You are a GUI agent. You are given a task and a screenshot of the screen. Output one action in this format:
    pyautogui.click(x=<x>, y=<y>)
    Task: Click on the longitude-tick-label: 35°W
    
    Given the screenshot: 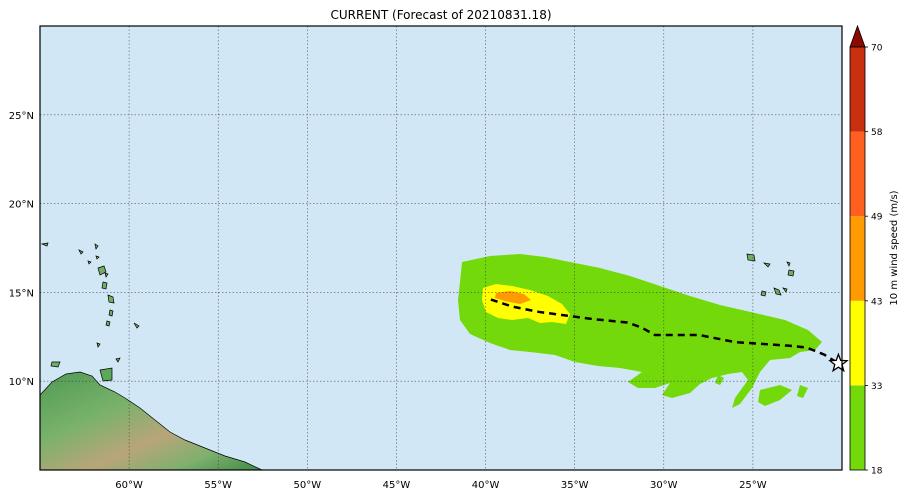 What is the action you would take?
    pyautogui.click(x=575, y=485)
    